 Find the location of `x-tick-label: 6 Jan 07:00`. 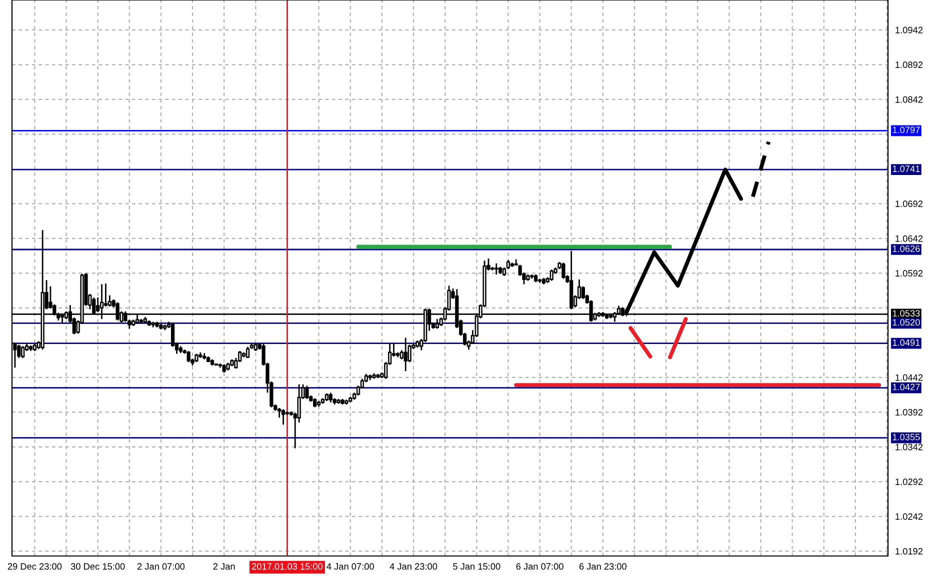

x-tick-label: 6 Jan 07:00 is located at coordinates (540, 566).